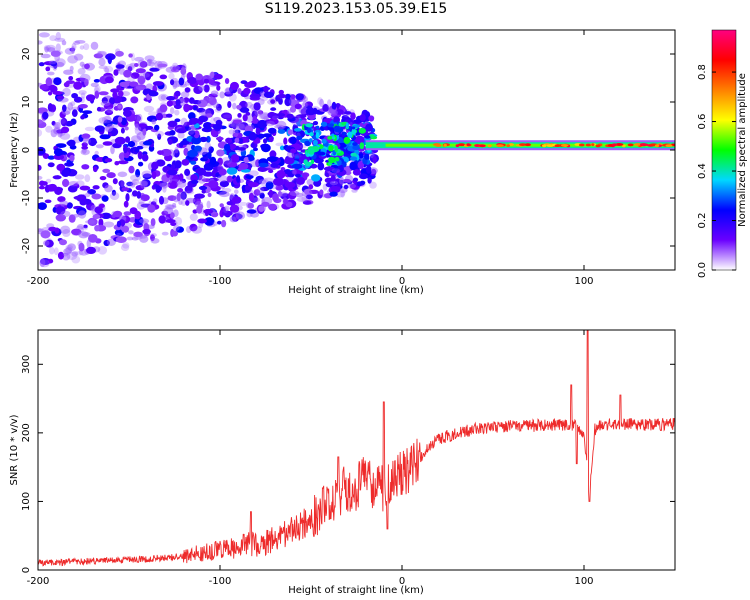 Image resolution: width=750 pixels, height=600 pixels. I want to click on colorbar-tick-label: 0.2, so click(702, 221).